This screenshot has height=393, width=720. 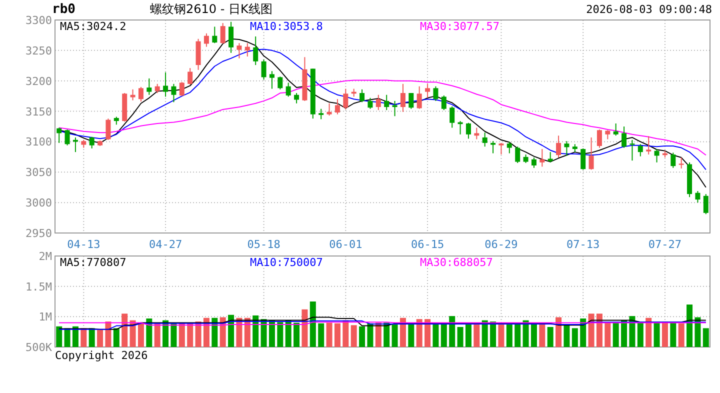 I want to click on y-tick-label: 3200, so click(x=39, y=81).